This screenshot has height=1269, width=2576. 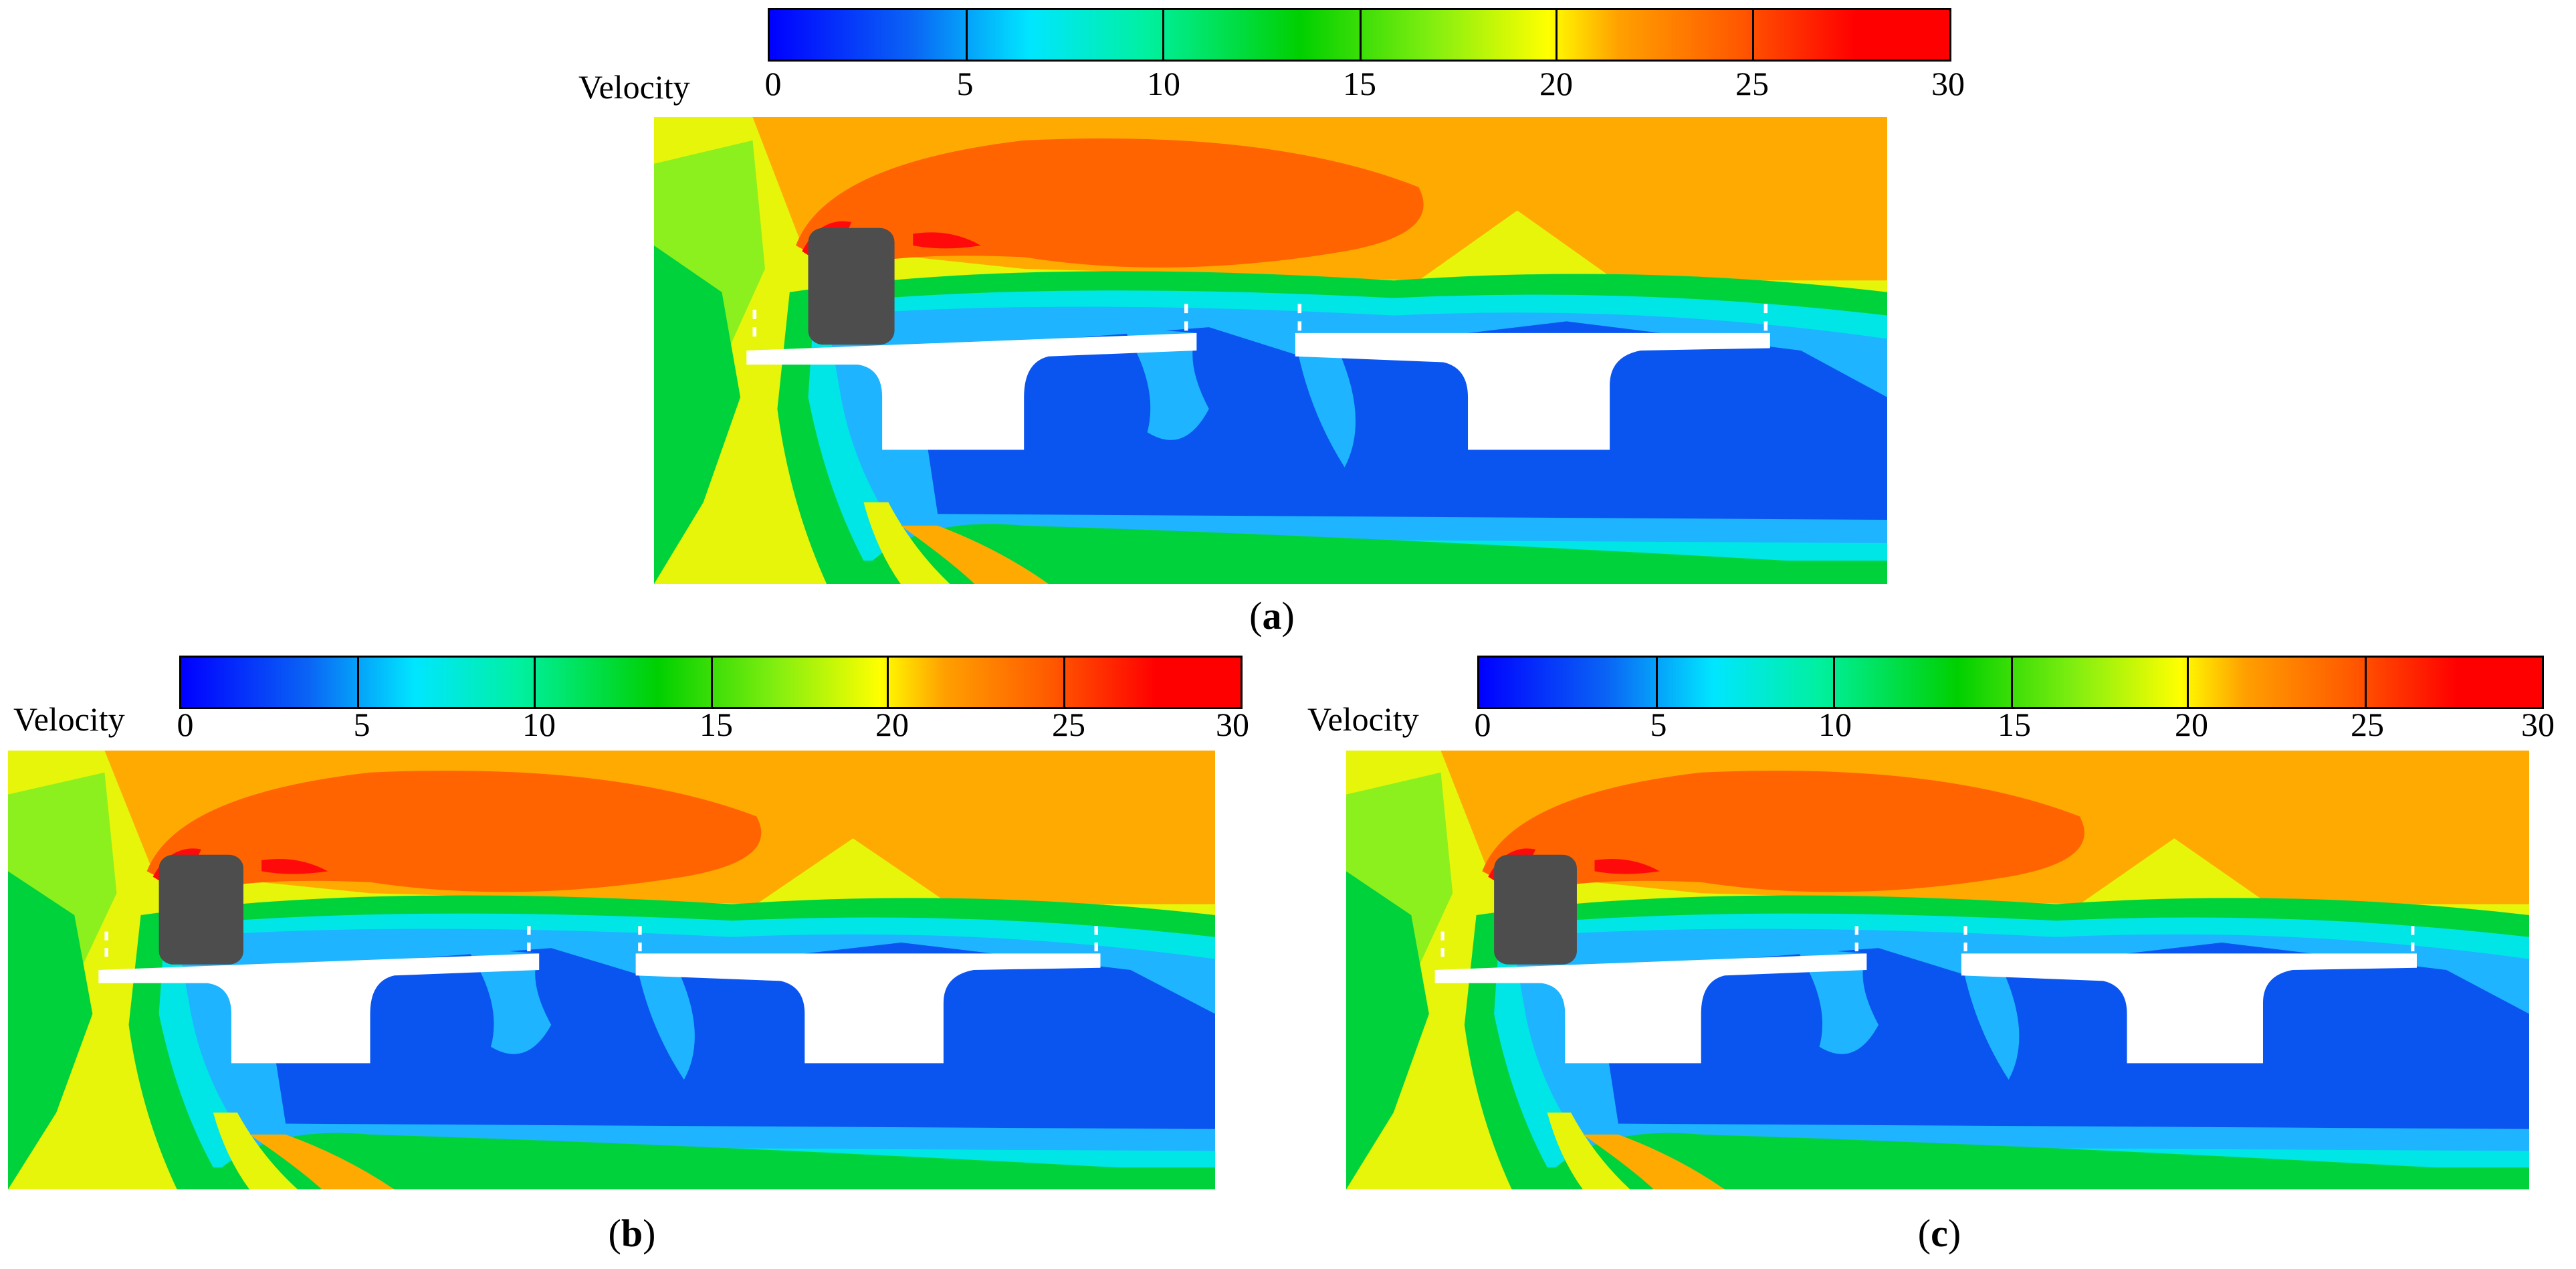 What do you see at coordinates (632, 1233) in the screenshot?
I see `panel-caption: (b)` at bounding box center [632, 1233].